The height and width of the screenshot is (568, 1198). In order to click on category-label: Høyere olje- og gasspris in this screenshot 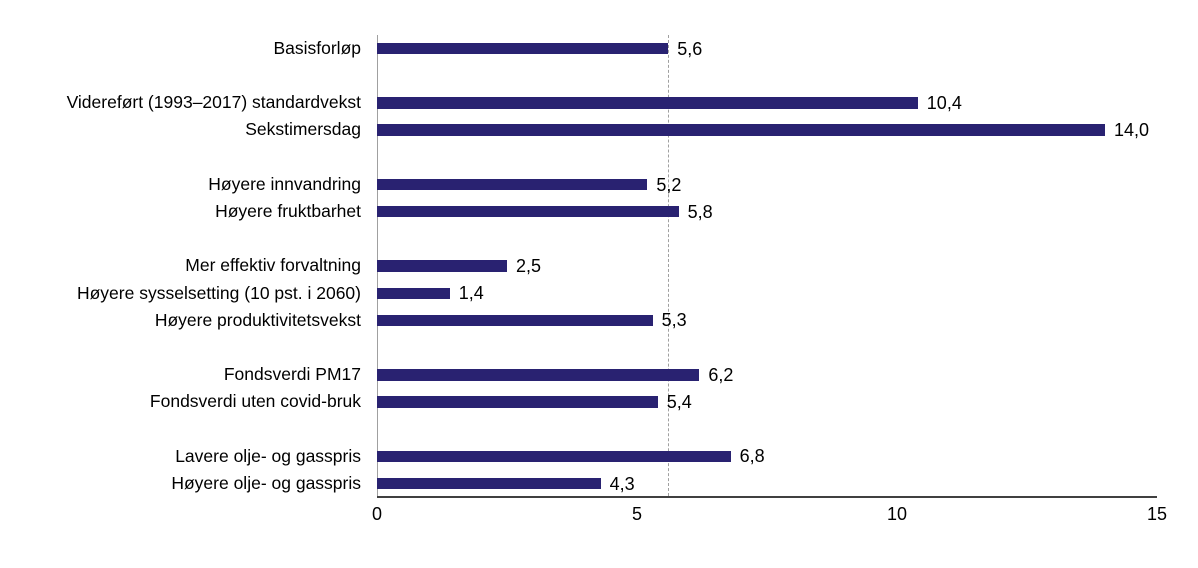, I will do `click(266, 482)`.